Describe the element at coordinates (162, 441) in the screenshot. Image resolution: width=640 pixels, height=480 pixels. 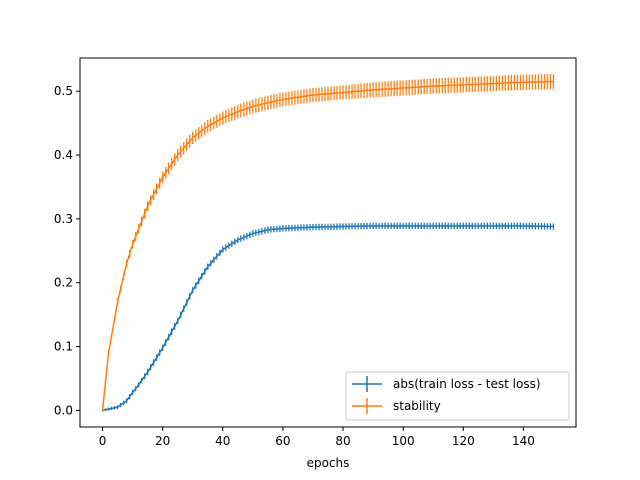
I see `x-tick-label: 20` at that location.